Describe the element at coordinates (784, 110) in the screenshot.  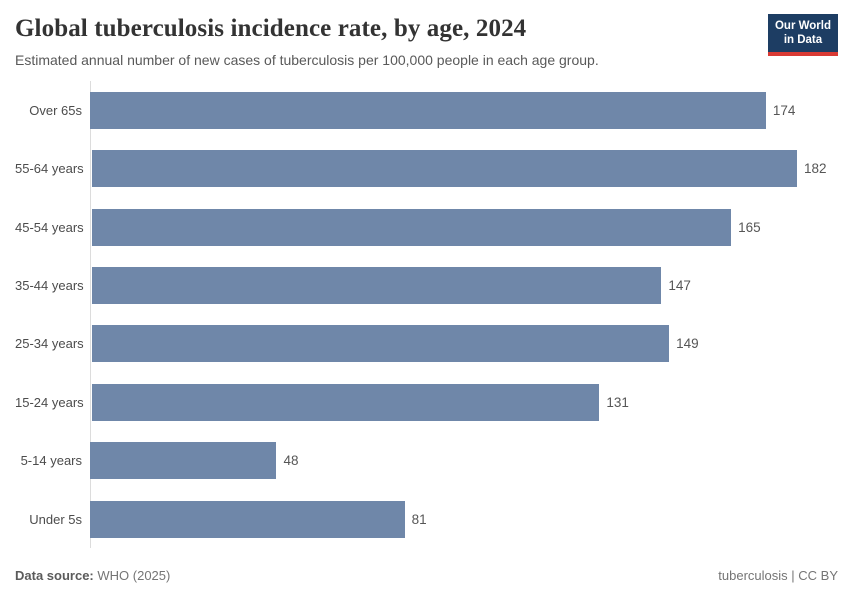
I see `value-label: 174` at that location.